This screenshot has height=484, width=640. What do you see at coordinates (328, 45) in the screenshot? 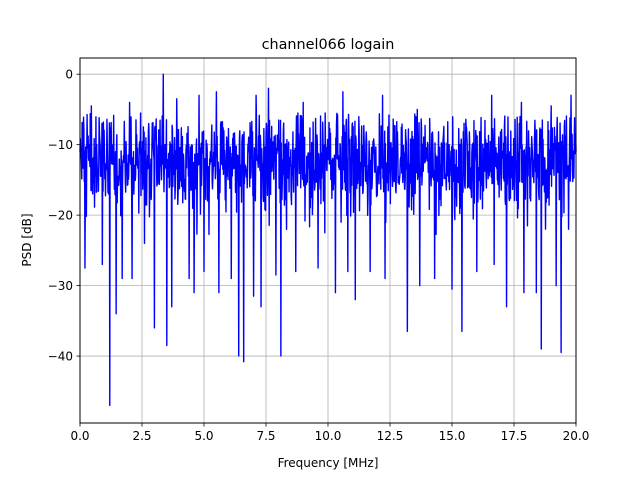
I see `chart-title: channel066 logain` at bounding box center [328, 45].